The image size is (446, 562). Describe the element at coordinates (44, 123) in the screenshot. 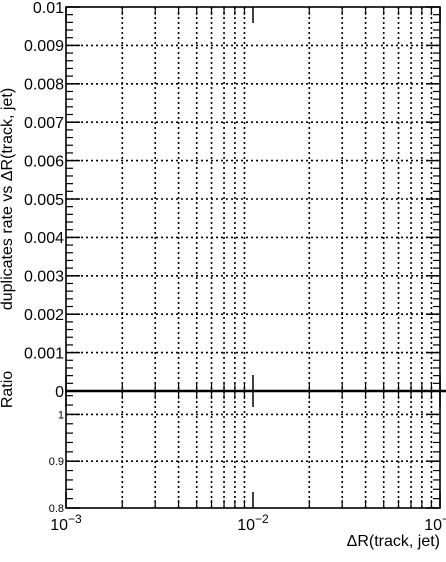

I see `y-tick-label: 0.007` at that location.